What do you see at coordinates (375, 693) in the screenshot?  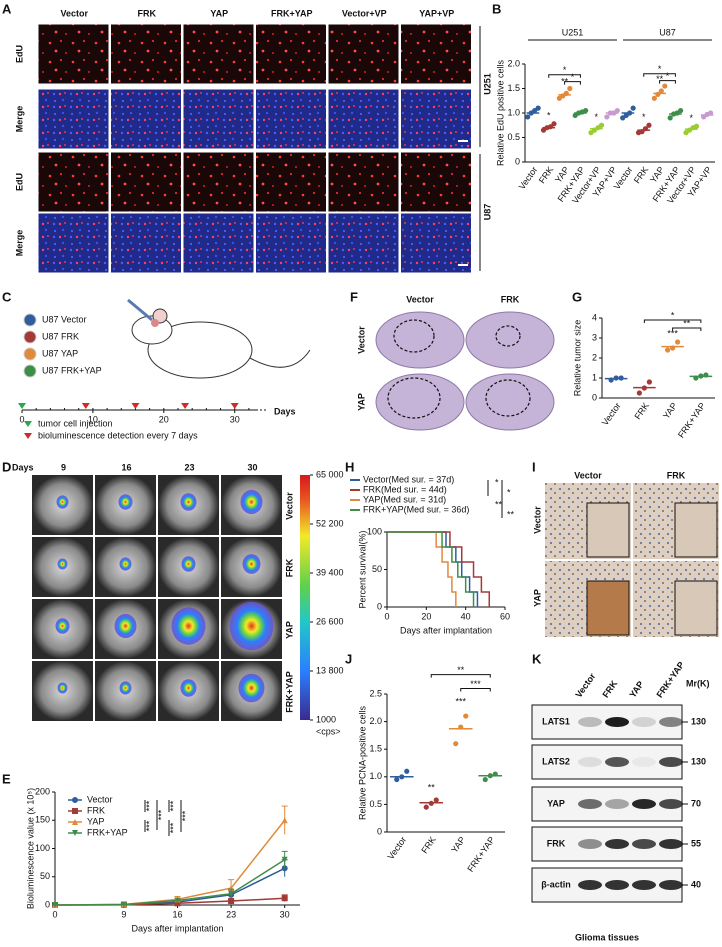 I see `y-tick-label: 2.5` at bounding box center [375, 693].